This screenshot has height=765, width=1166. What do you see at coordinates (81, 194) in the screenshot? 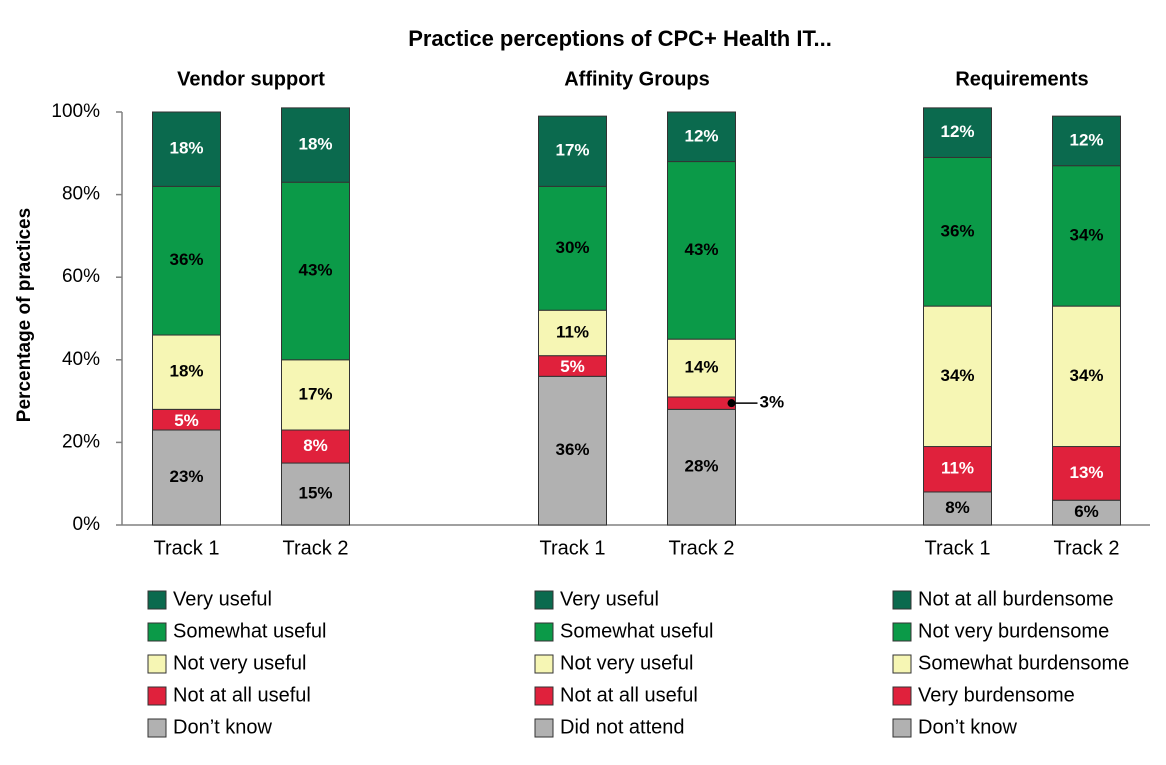
I see `y-tick-label: 80%` at bounding box center [81, 194].